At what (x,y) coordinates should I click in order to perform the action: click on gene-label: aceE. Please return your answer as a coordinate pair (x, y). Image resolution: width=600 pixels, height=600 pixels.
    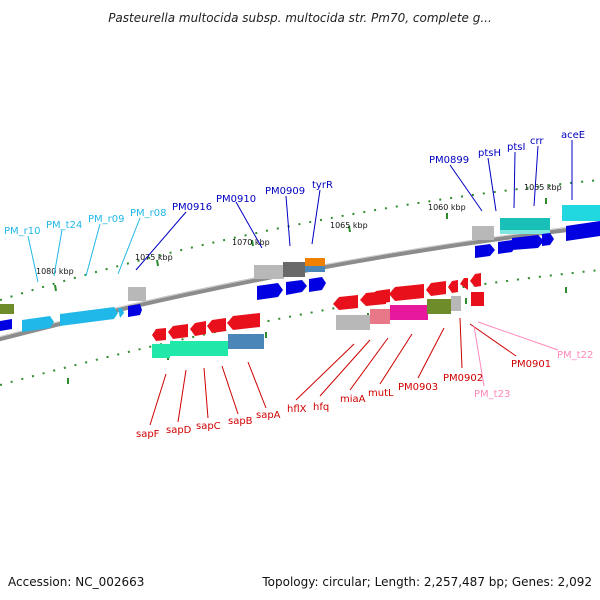
    Looking at the image, I should click on (573, 135).